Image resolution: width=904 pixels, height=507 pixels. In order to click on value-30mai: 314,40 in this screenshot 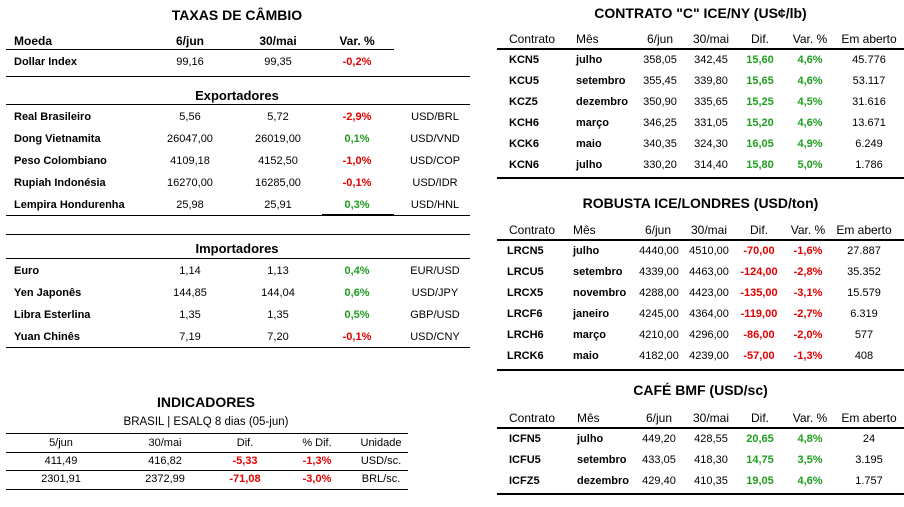, I will do `click(711, 165)`.